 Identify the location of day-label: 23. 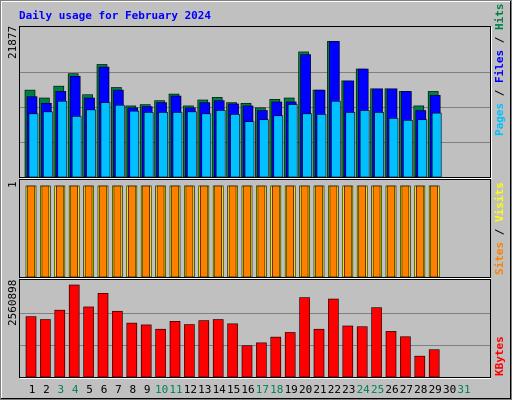
(348, 389).